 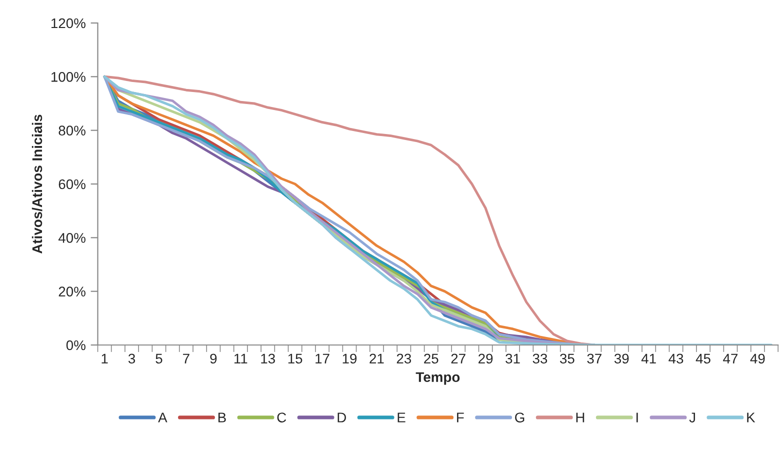 What do you see at coordinates (163, 417) in the screenshot?
I see `legend-label: A` at bounding box center [163, 417].